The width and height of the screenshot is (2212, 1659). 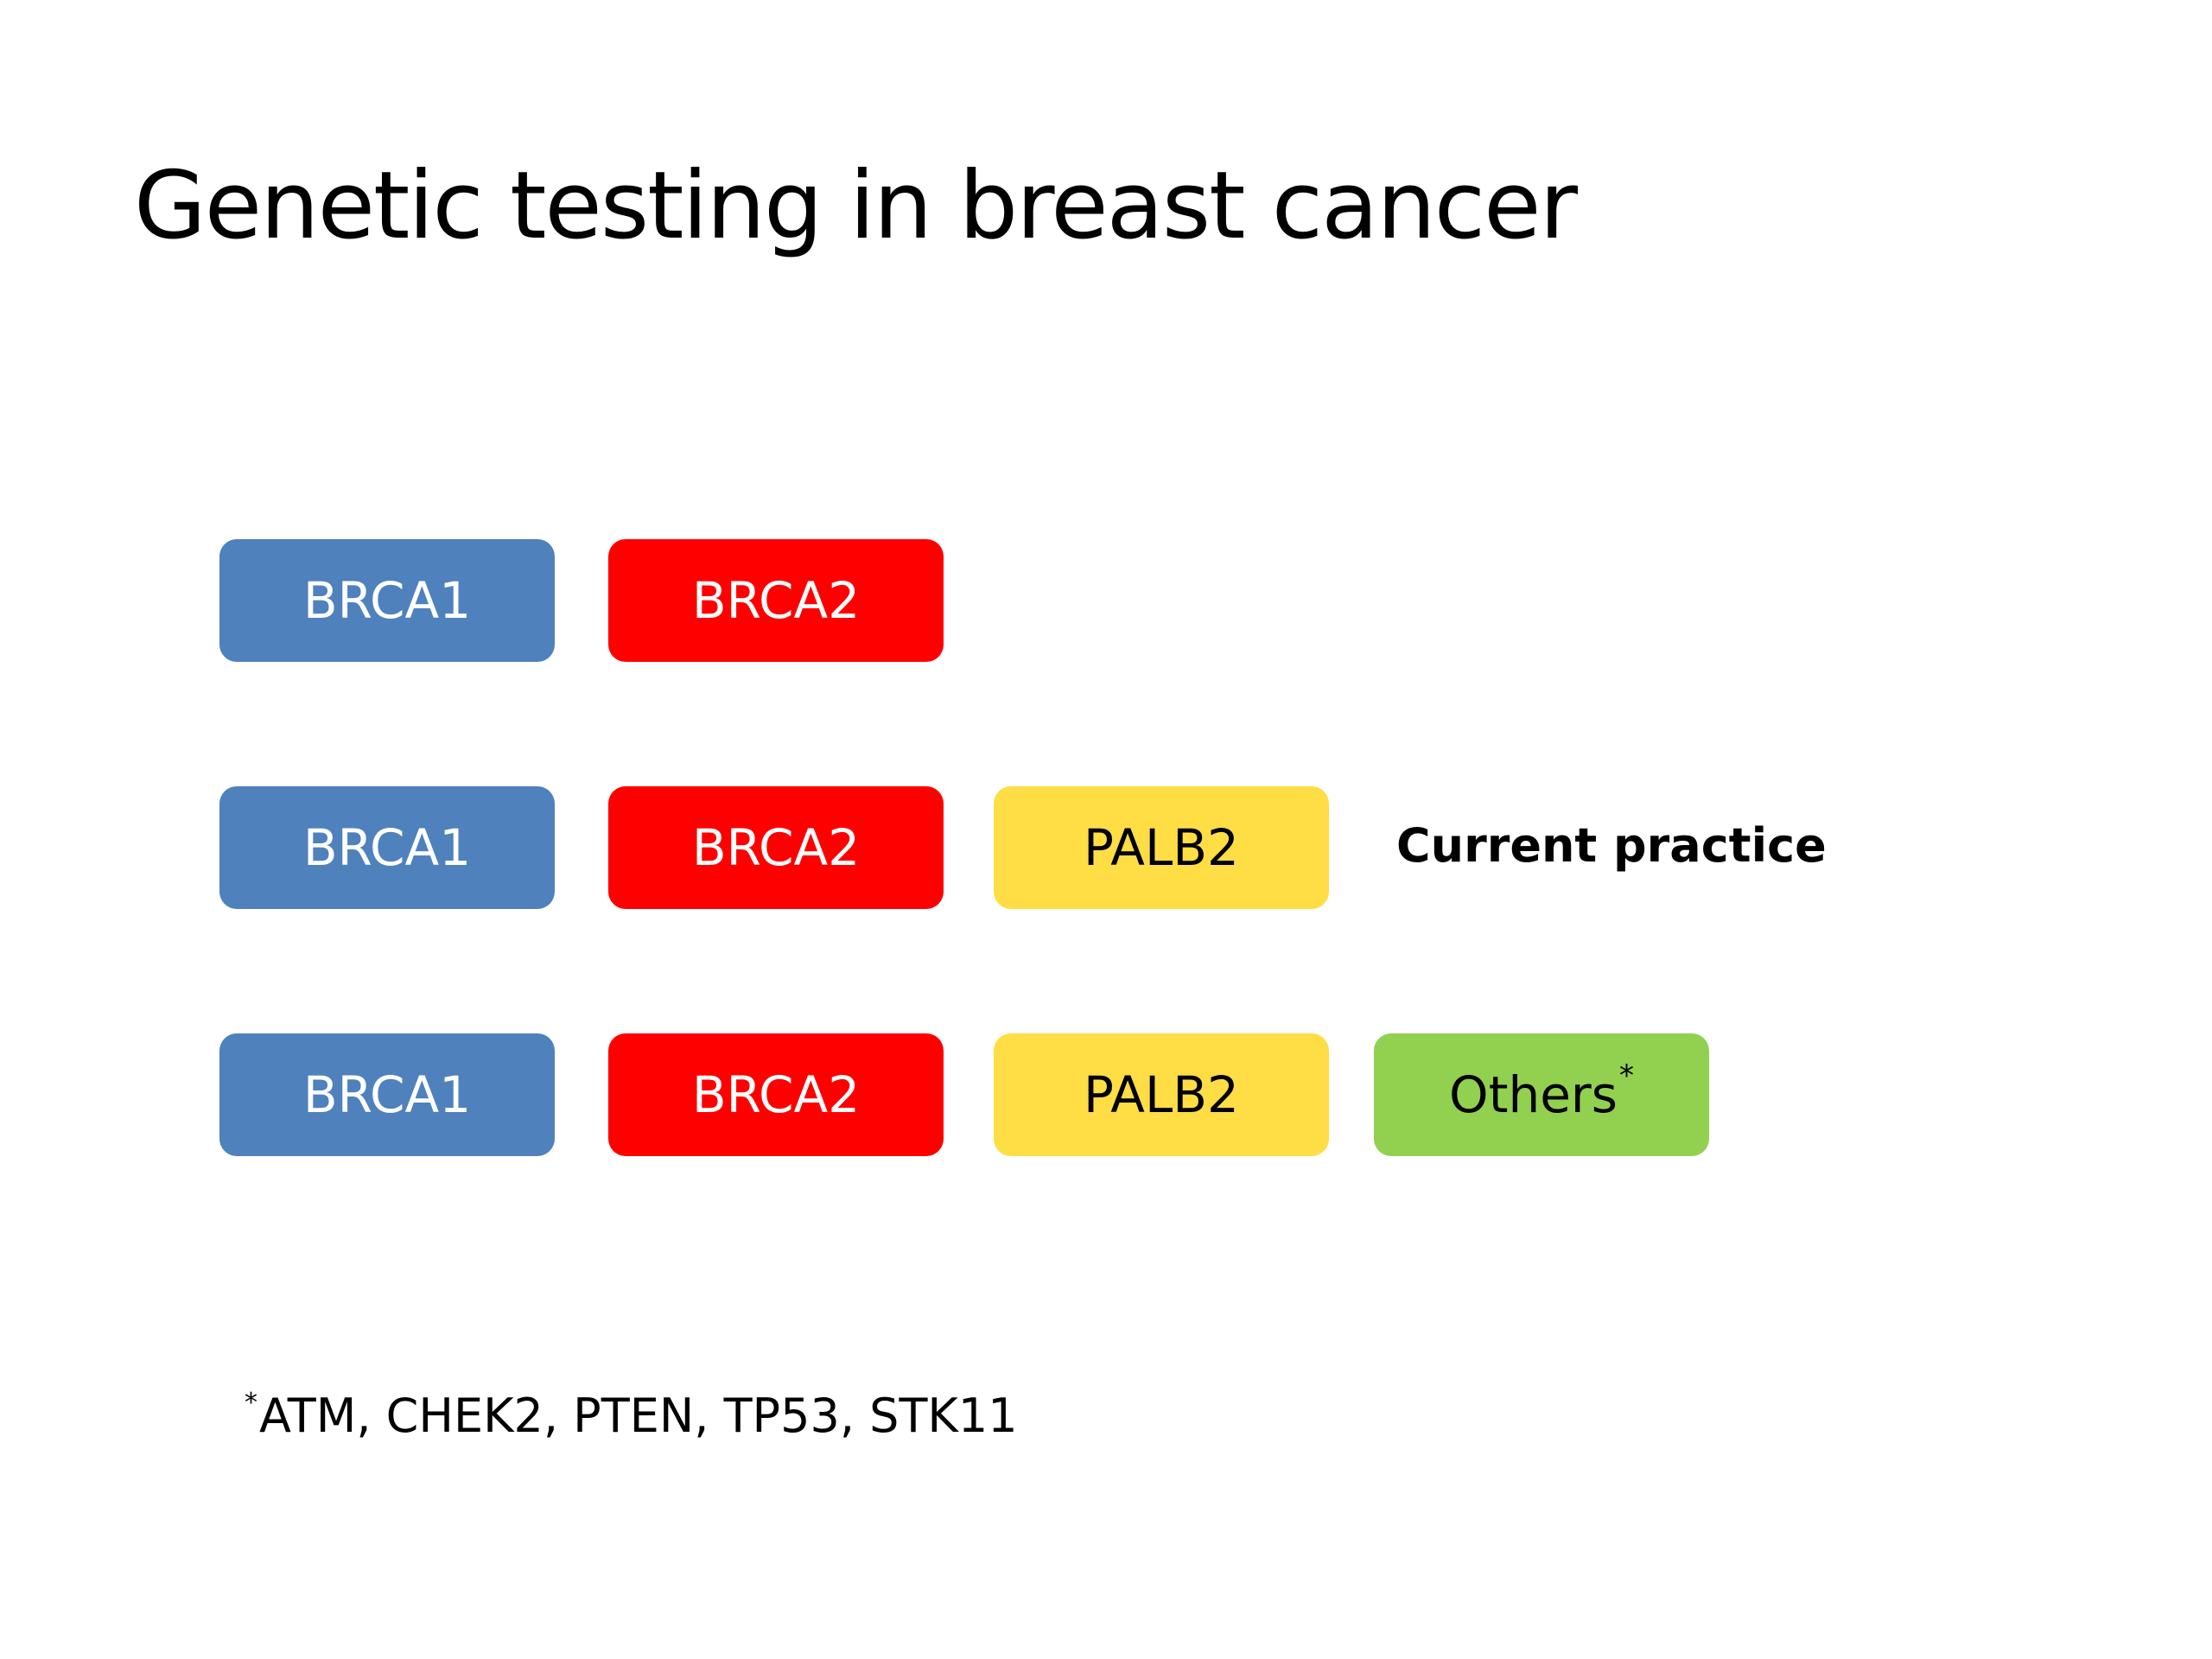 What do you see at coordinates (1611, 845) in the screenshot?
I see `current-practice-label: Current practice` at bounding box center [1611, 845].